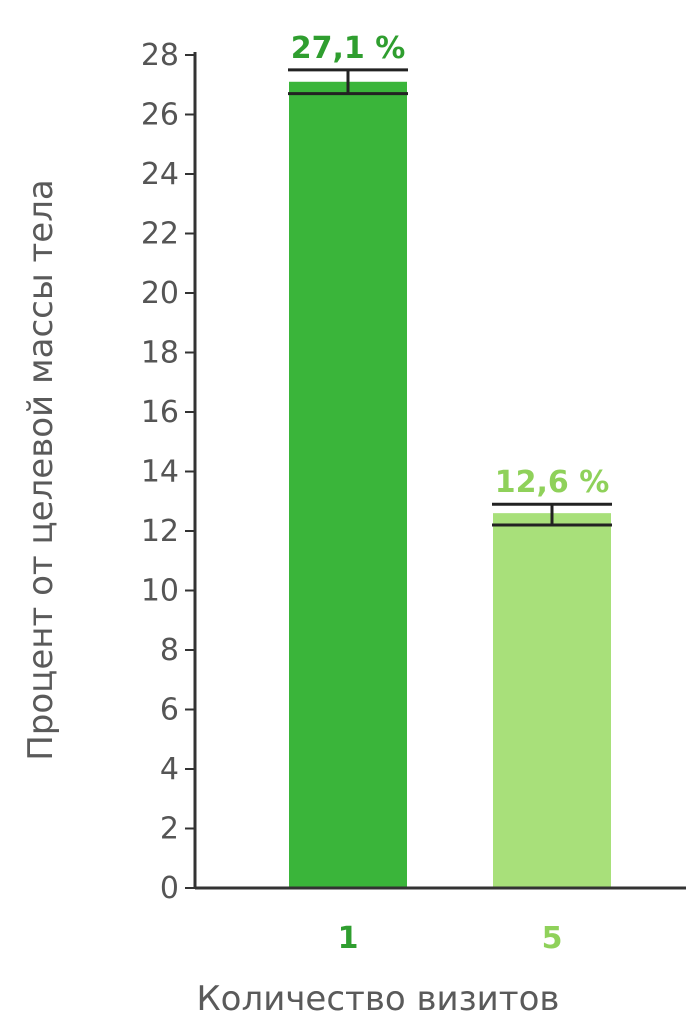  I want to click on y-tick-label: 0, so click(169, 888).